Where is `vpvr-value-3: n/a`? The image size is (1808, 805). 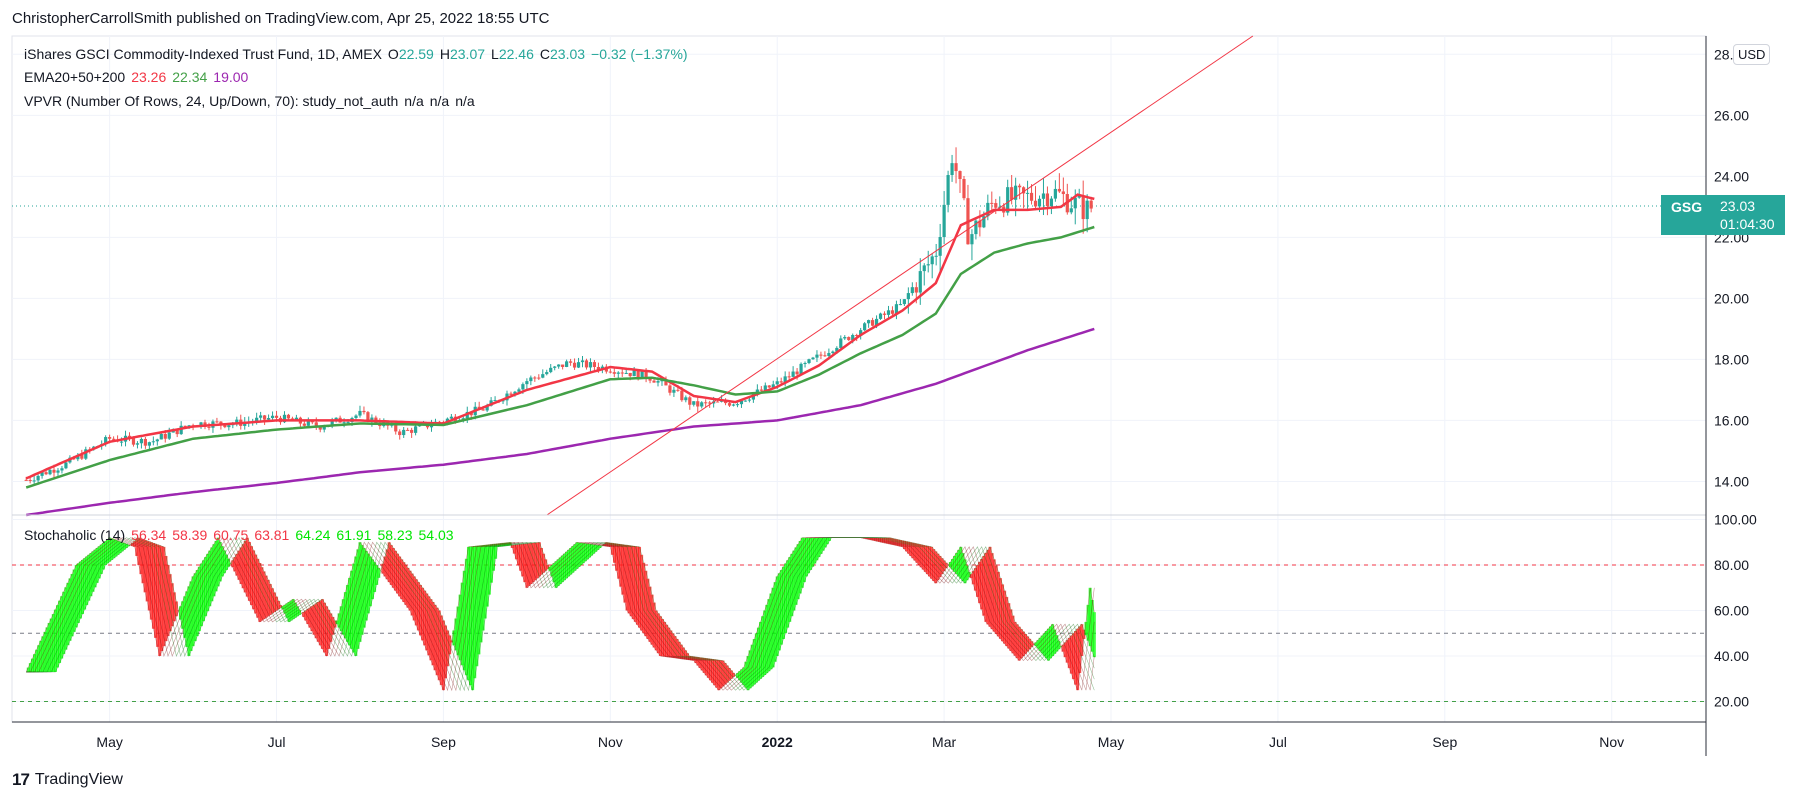
vpvr-value-3: n/a is located at coordinates (465, 101).